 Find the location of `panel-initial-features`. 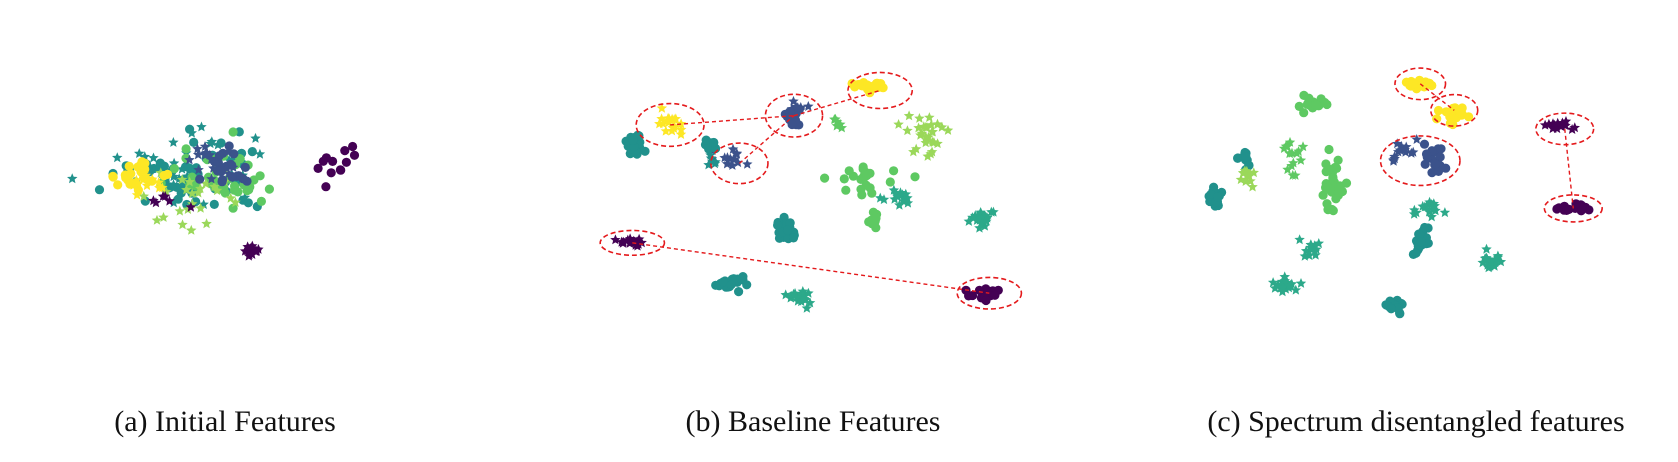

panel-initial-features is located at coordinates (213, 191).